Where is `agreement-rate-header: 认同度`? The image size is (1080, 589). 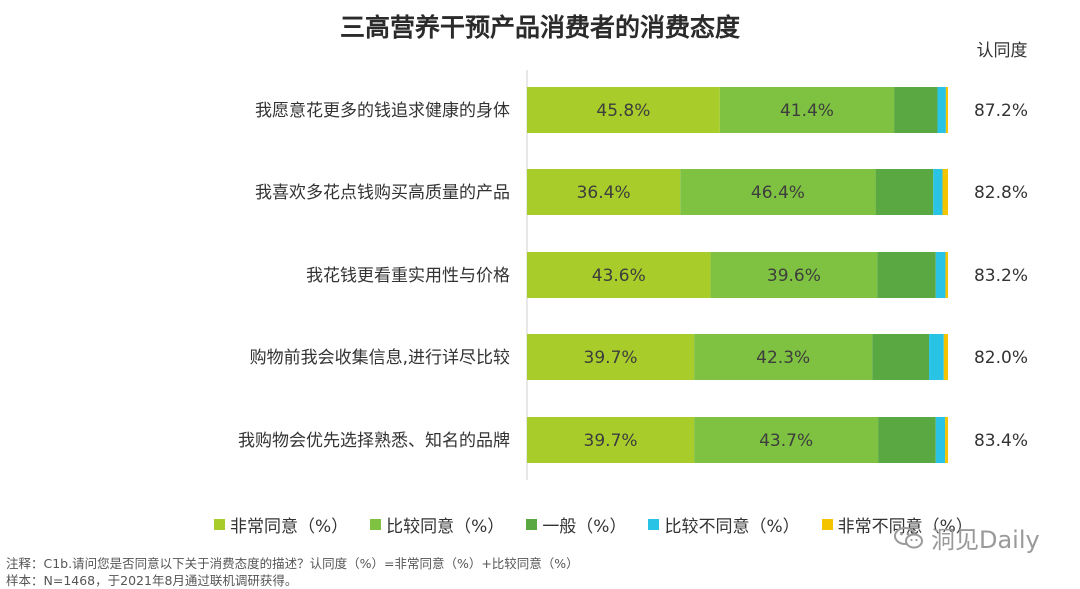 agreement-rate-header: 认同度 is located at coordinates (1002, 51).